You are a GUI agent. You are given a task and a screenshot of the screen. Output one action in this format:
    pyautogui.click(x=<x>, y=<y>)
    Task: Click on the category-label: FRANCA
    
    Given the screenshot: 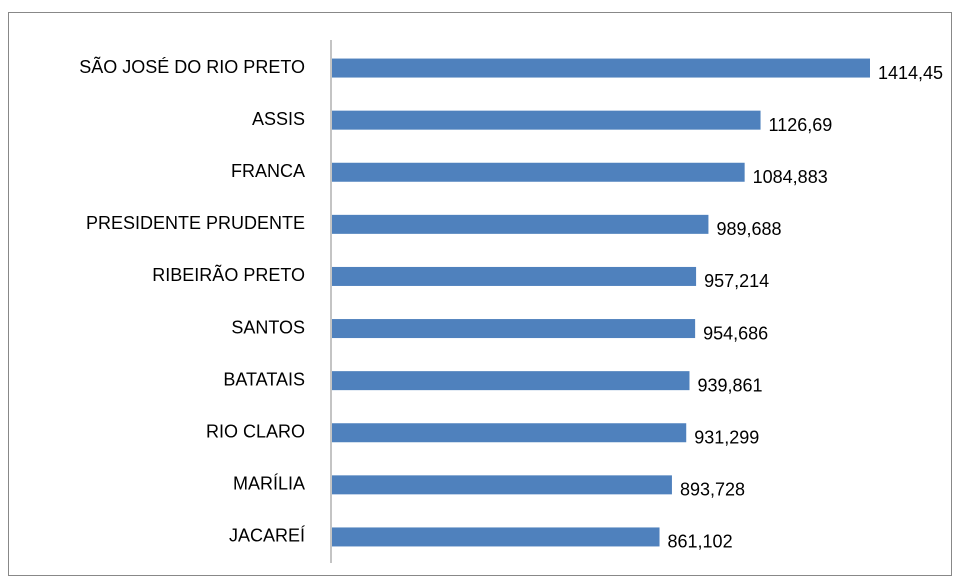 What is the action you would take?
    pyautogui.click(x=268, y=171)
    